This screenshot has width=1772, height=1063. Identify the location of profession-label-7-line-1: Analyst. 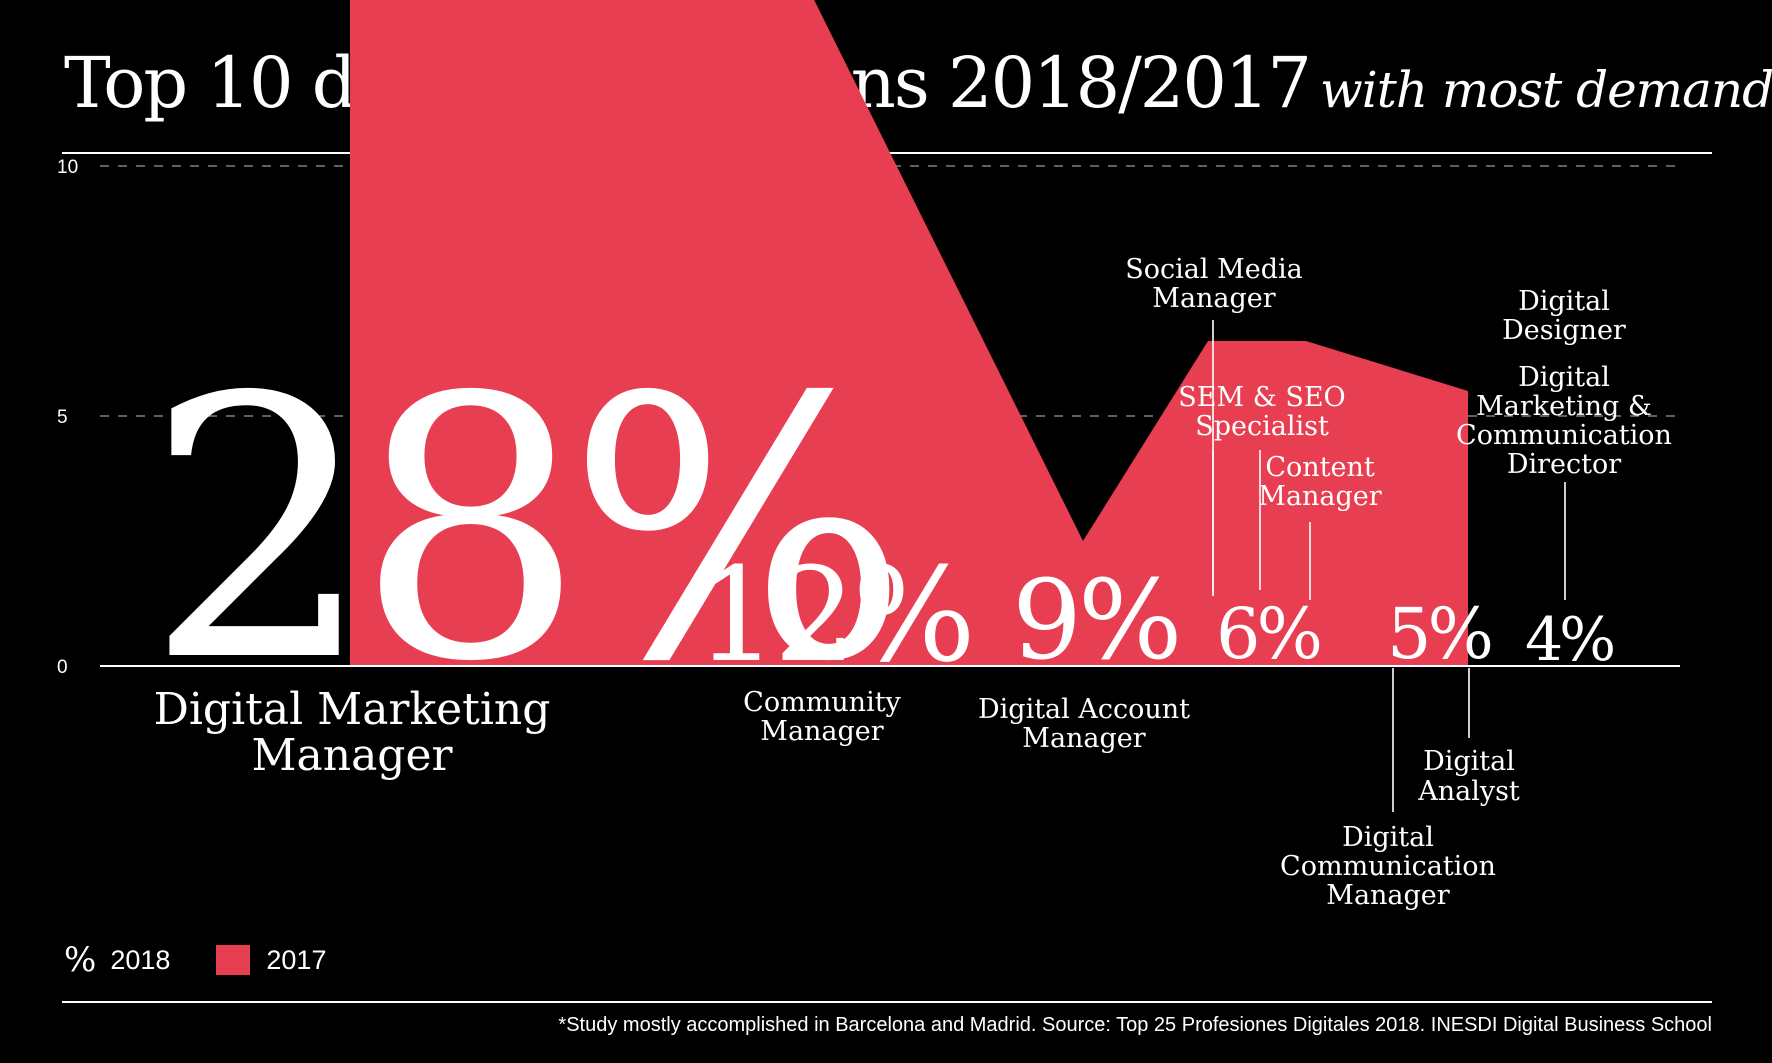
(1468, 791).